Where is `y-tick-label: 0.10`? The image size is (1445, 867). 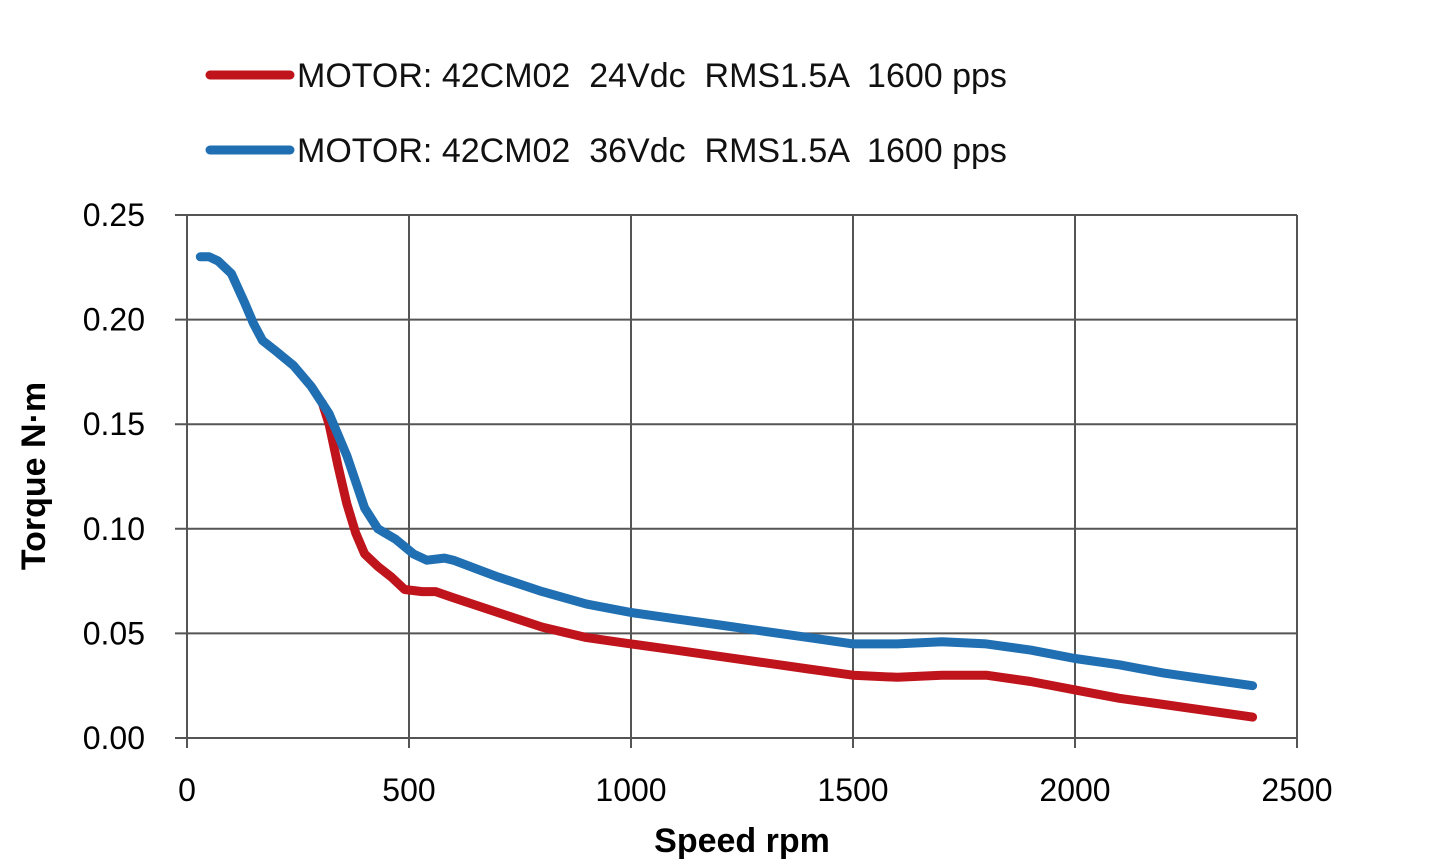 y-tick-label: 0.10 is located at coordinates (114, 529).